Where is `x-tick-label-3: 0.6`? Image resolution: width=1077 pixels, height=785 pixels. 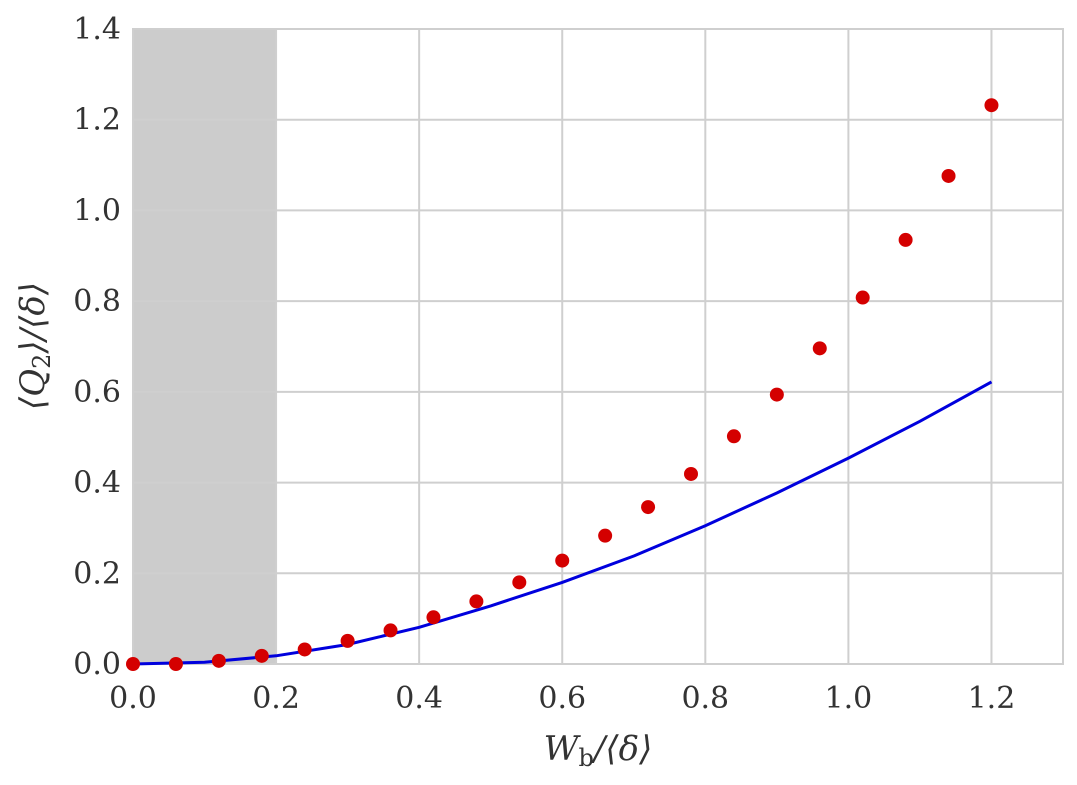
x-tick-label-3: 0.6 is located at coordinates (562, 698).